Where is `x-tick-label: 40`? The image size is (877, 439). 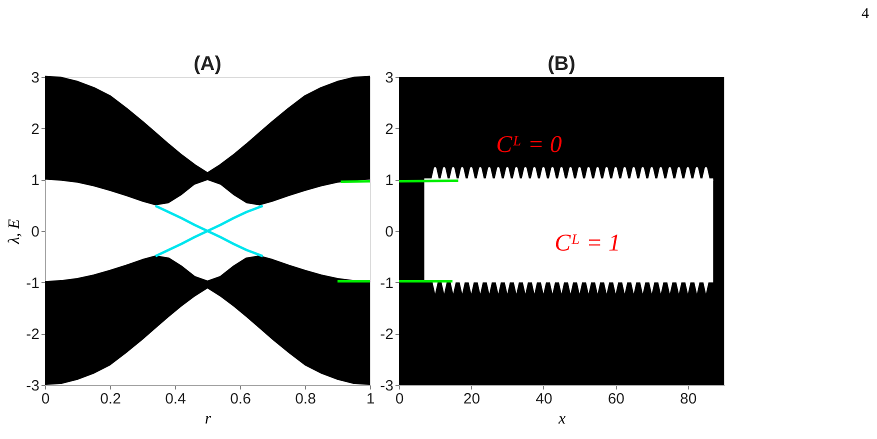
x-tick-label: 40 is located at coordinates (544, 399).